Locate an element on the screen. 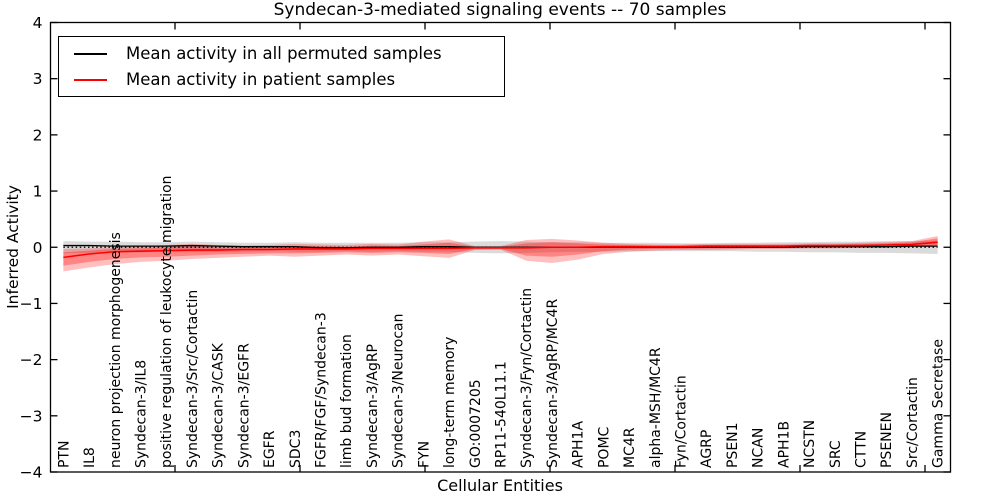 Image resolution: width=1000 pixels, height=500 pixels. x-category-label: Gamma Secretase is located at coordinates (939, 403).